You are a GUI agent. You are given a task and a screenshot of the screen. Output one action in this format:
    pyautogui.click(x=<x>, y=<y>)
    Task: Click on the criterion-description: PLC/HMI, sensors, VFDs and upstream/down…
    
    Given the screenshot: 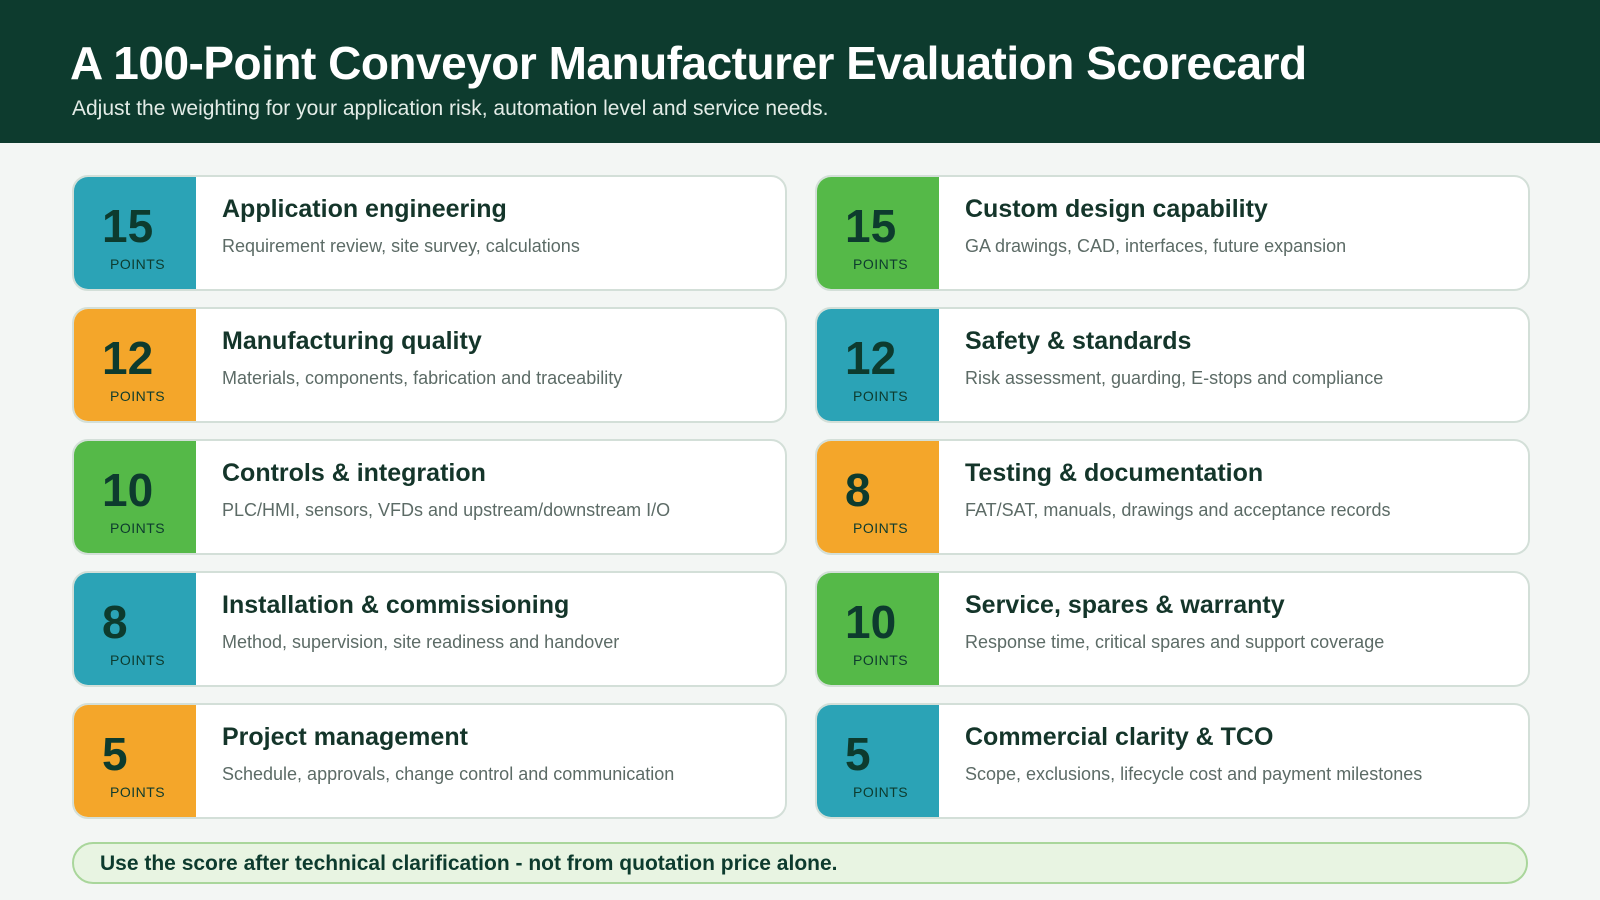 What is the action you would take?
    pyautogui.click(x=446, y=510)
    